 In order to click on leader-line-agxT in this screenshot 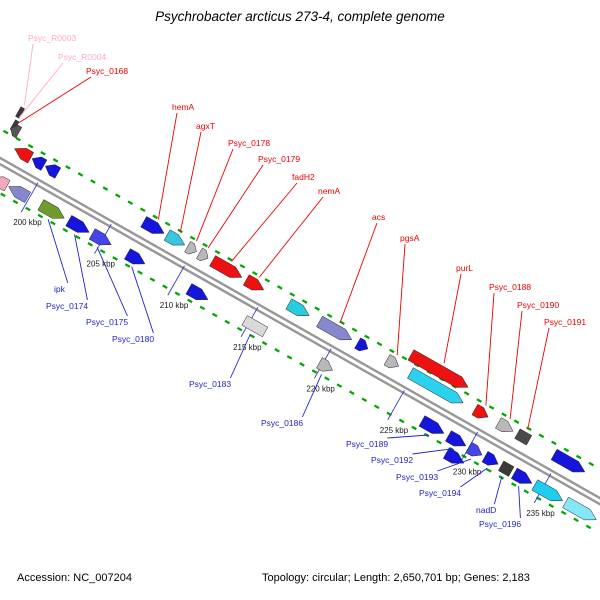, I will do `click(190, 182)`.